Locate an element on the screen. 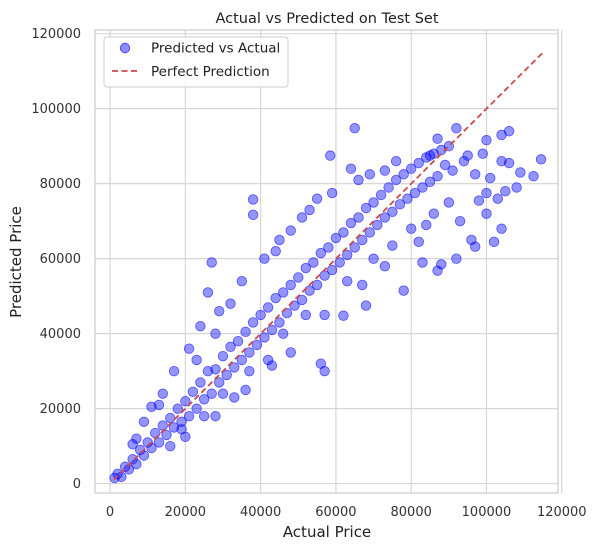 This screenshot has width=593, height=550. y-axis-ticks: 0 20000 40000 60000 80000 100000 120000 is located at coordinates (56, 259).